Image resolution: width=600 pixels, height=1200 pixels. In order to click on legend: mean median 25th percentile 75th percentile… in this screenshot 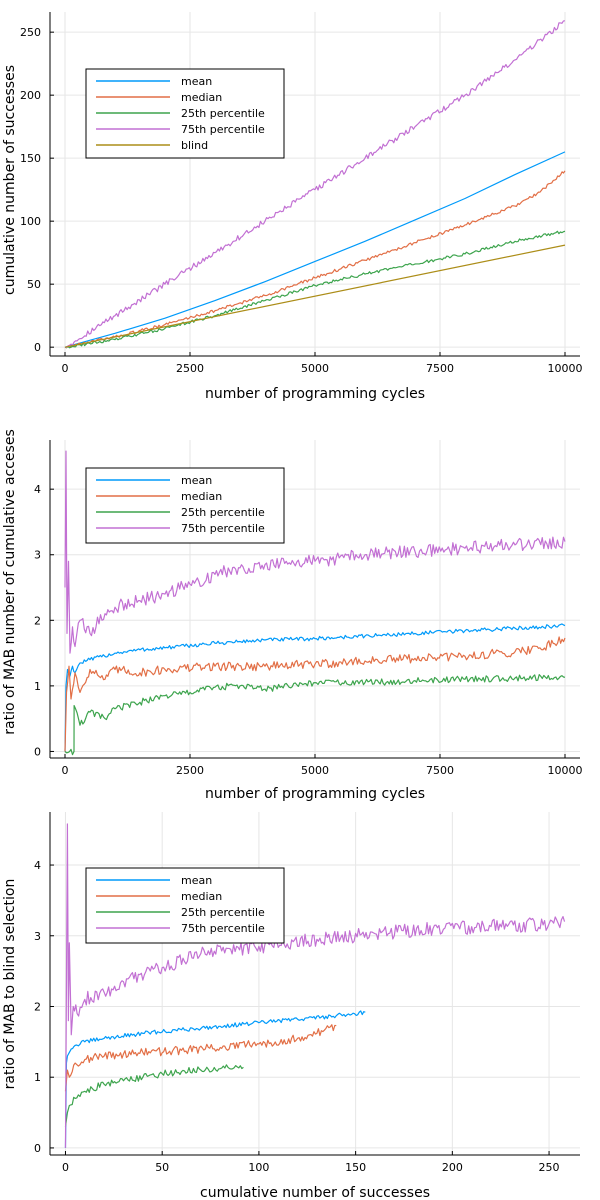, I will do `click(185, 113)`.